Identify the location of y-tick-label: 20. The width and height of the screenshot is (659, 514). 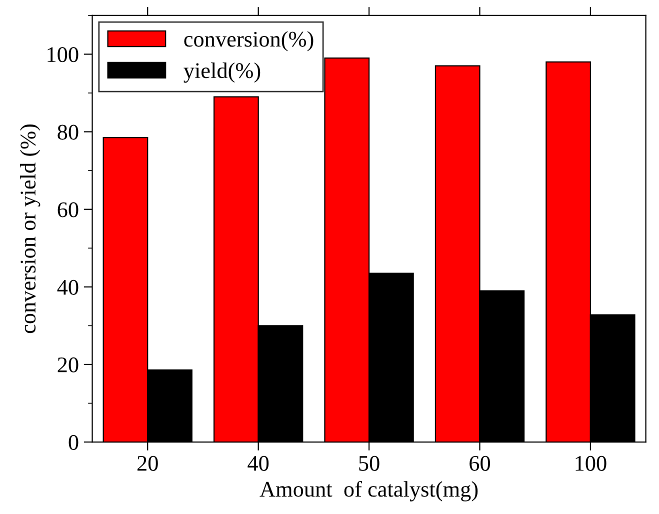
(68, 364).